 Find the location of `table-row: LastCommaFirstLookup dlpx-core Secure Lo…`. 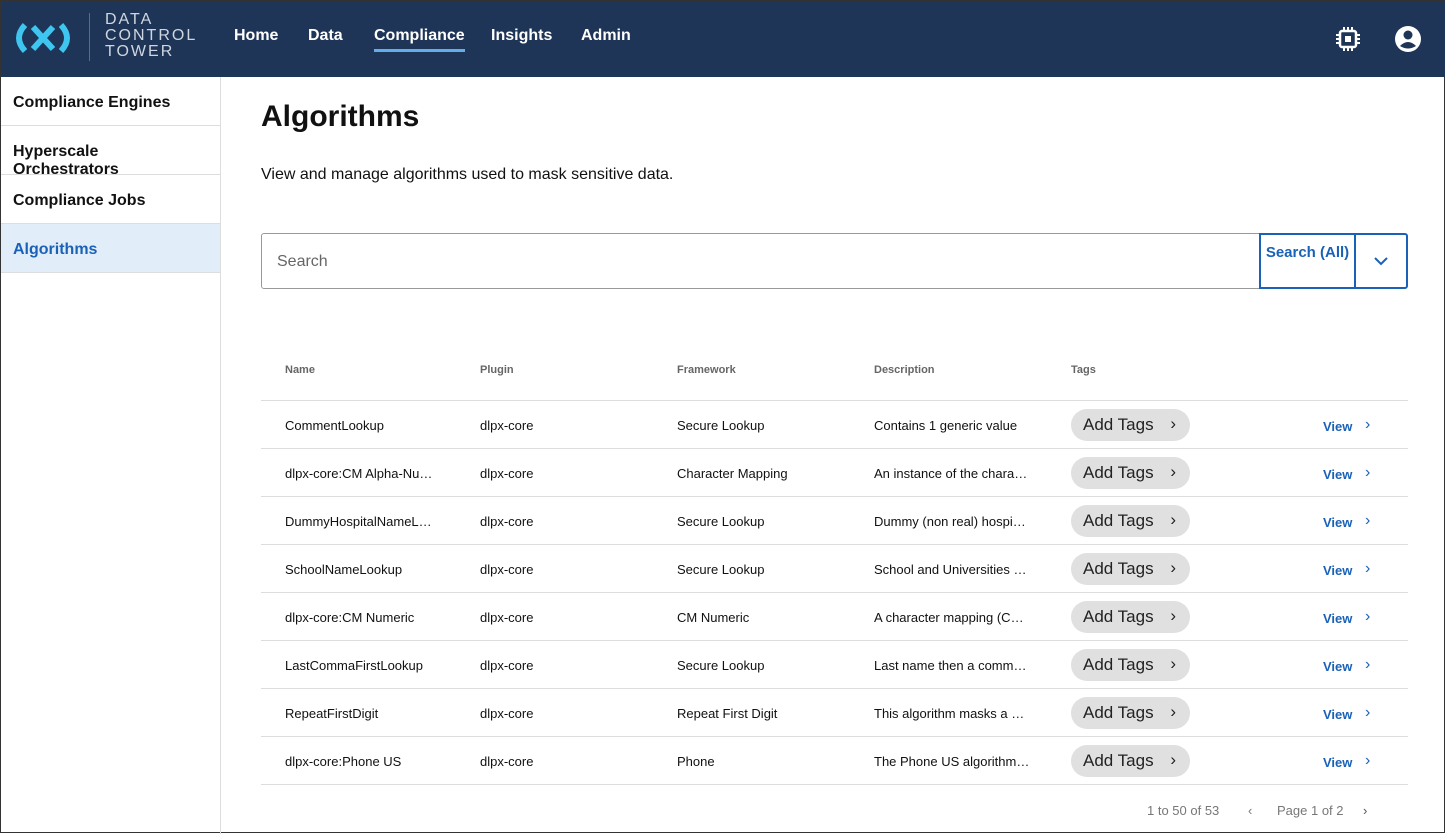

table-row: LastCommaFirstLookup dlpx-core Secure Lo… is located at coordinates (834, 664).